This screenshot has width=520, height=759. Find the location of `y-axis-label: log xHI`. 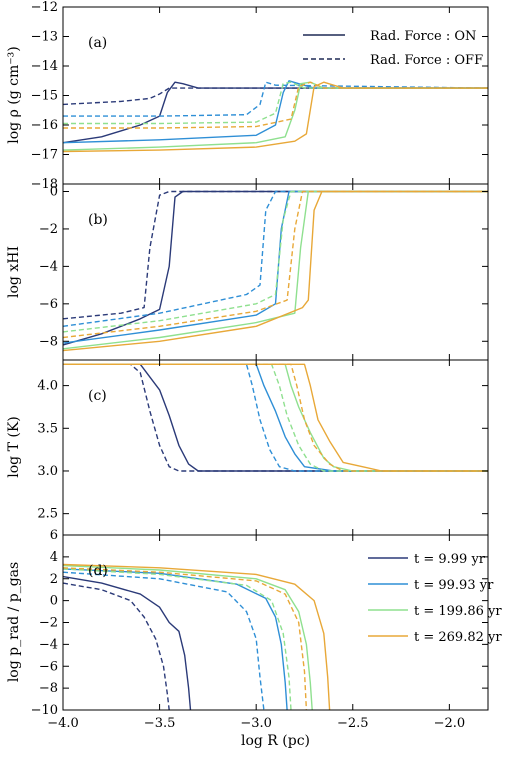

y-axis-label: log xHI is located at coordinates (14, 272).